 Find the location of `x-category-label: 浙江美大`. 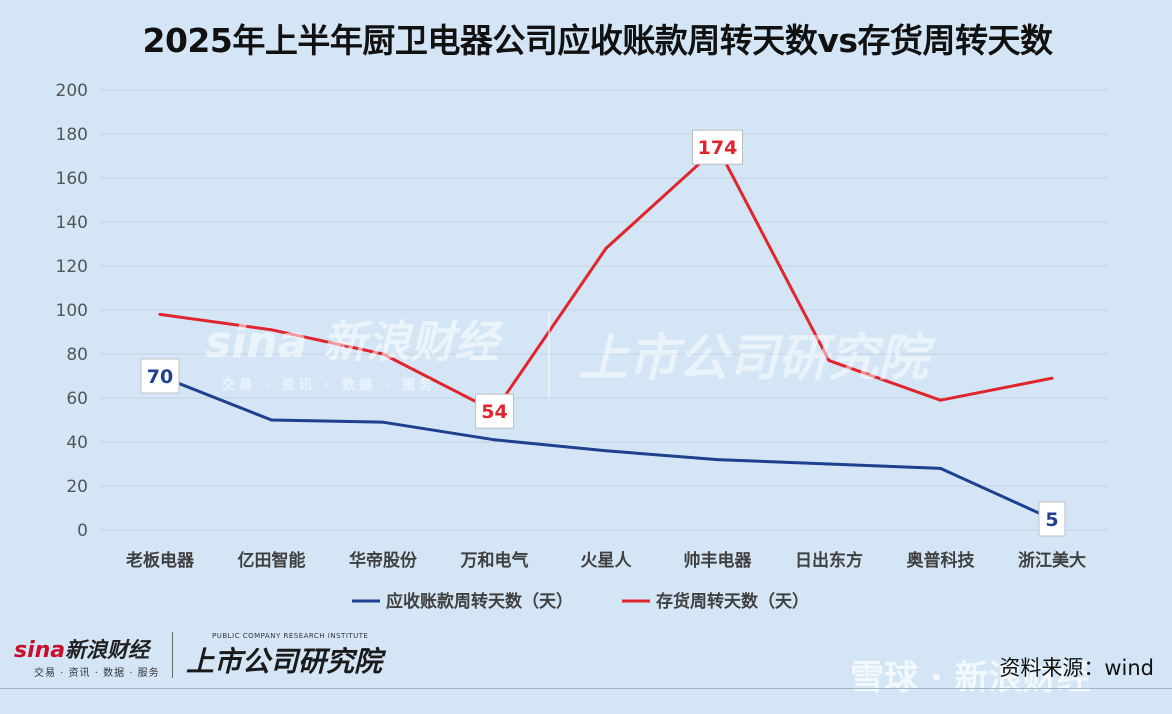

x-category-label: 浙江美大 is located at coordinates (1052, 560).